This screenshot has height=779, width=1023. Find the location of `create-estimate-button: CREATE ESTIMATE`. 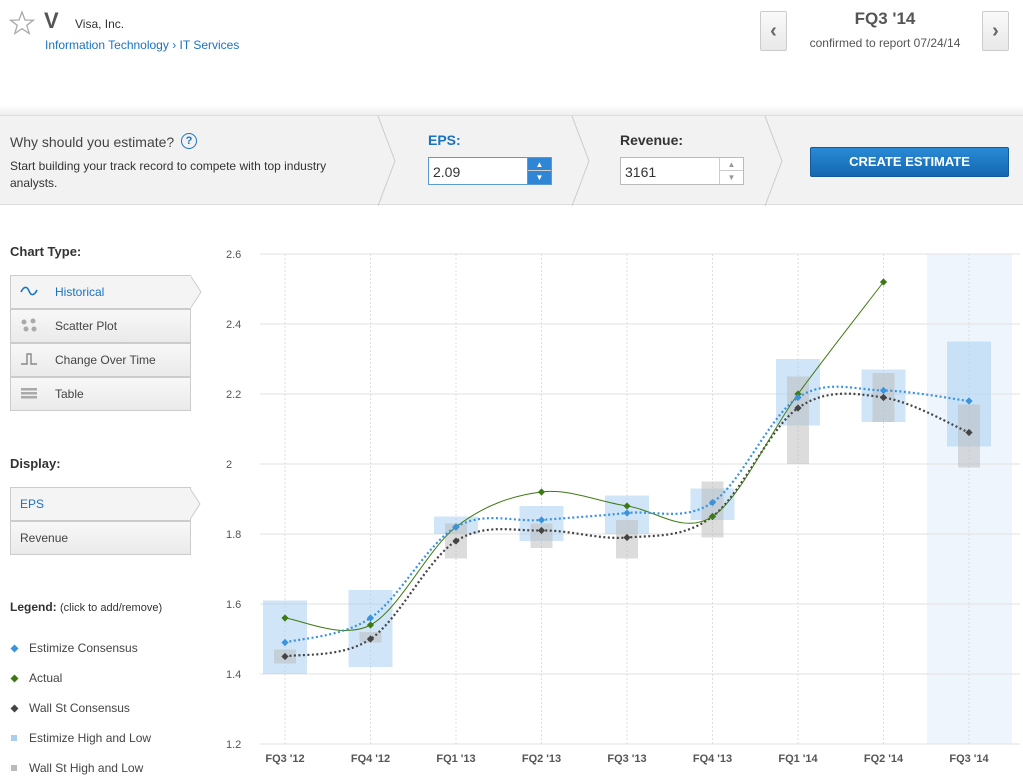

create-estimate-button: CREATE ESTIMATE is located at coordinates (909, 162).